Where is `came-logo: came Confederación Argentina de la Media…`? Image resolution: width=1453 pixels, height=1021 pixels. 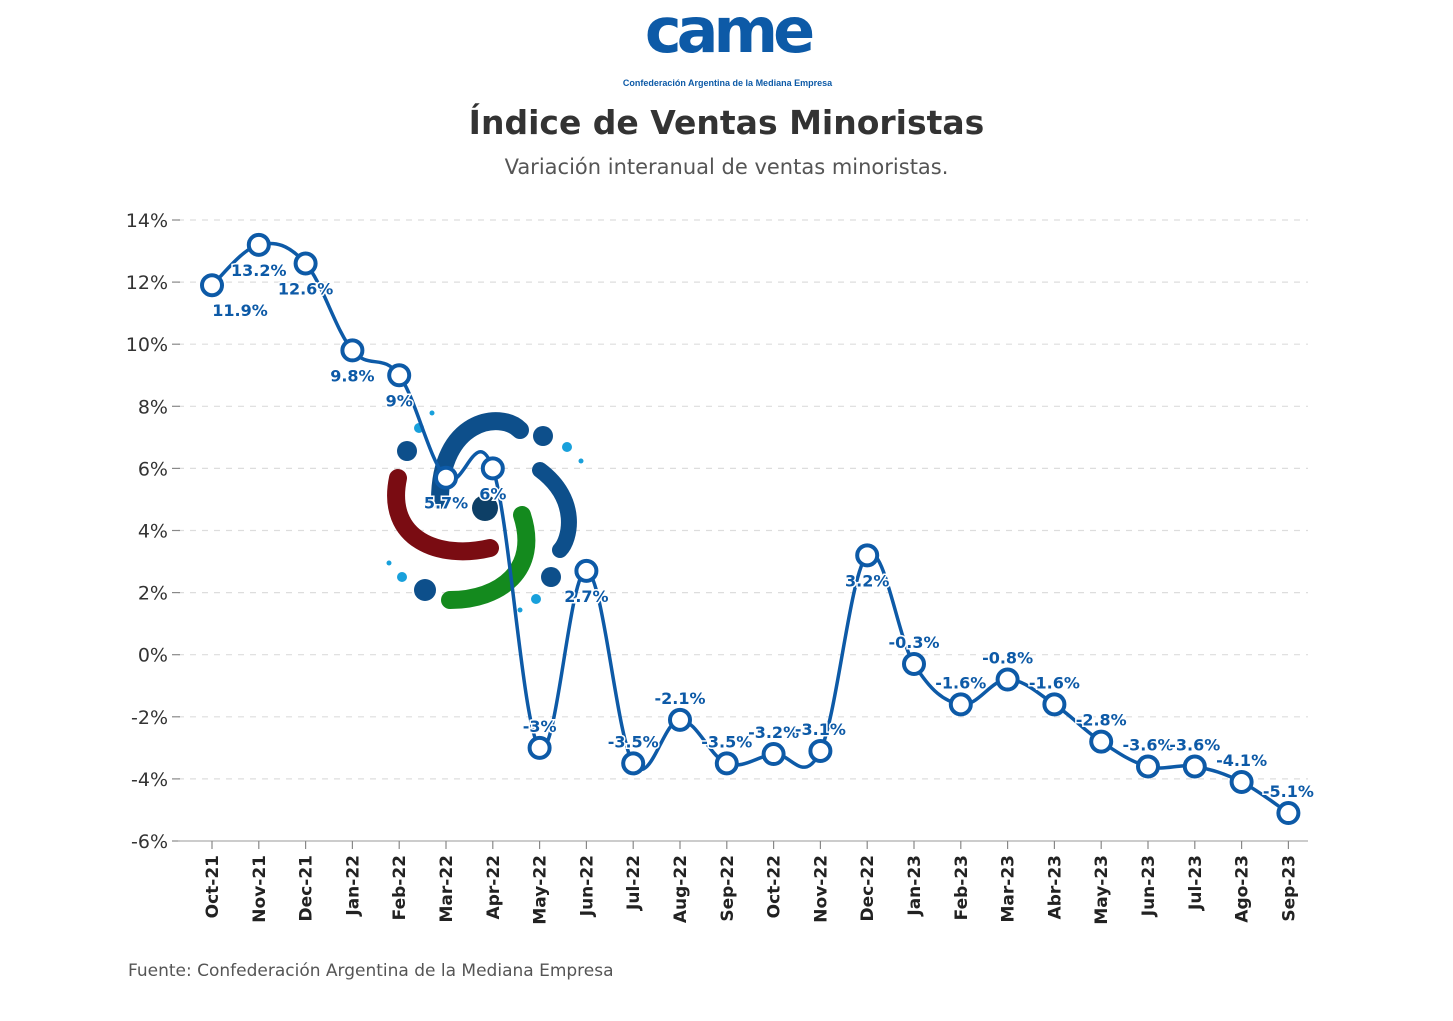 came-logo: came Confederación Argentina de la Media… is located at coordinates (727, 46).